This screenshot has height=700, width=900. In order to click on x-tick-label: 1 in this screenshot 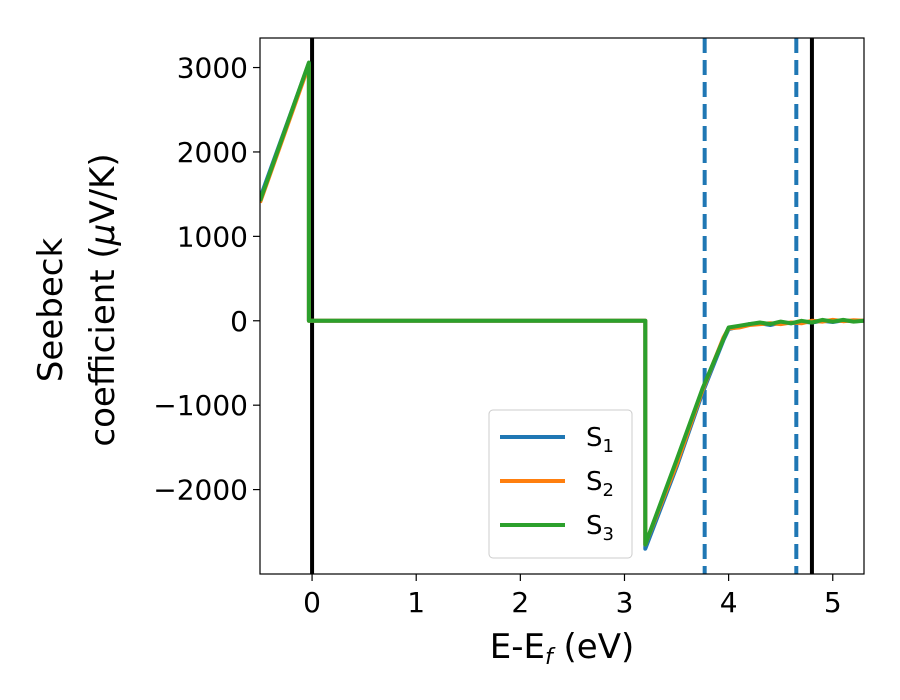, I will do `click(416, 602)`.